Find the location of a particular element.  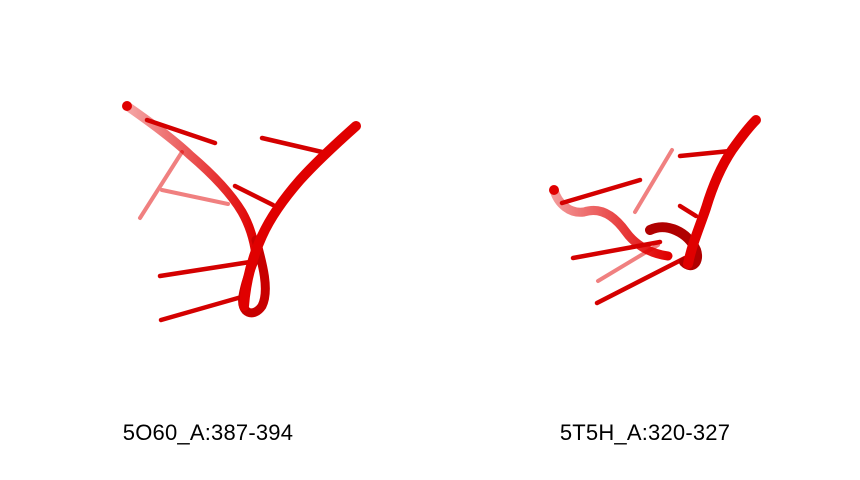

structure-label: 5O60_A:387-394 is located at coordinates (208, 432).